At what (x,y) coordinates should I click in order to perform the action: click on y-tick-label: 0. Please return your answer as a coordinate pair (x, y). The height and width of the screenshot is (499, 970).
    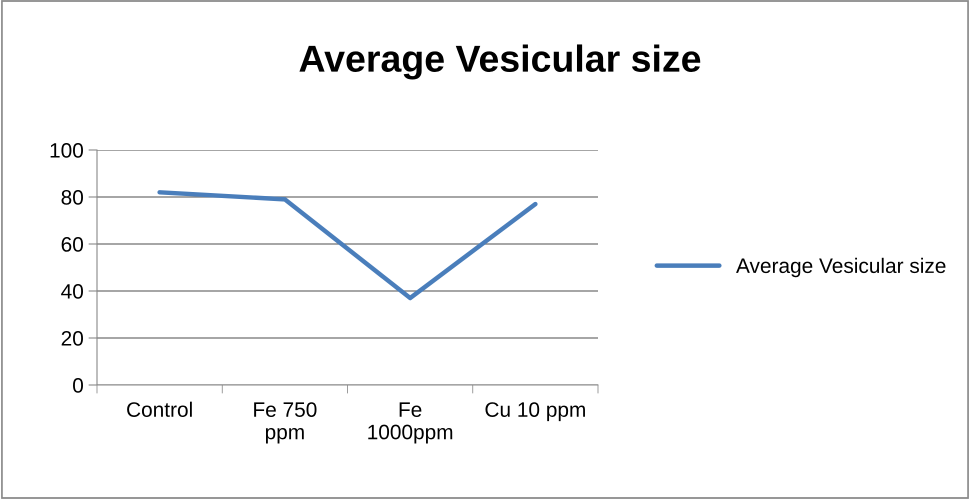
    Looking at the image, I should click on (78, 385).